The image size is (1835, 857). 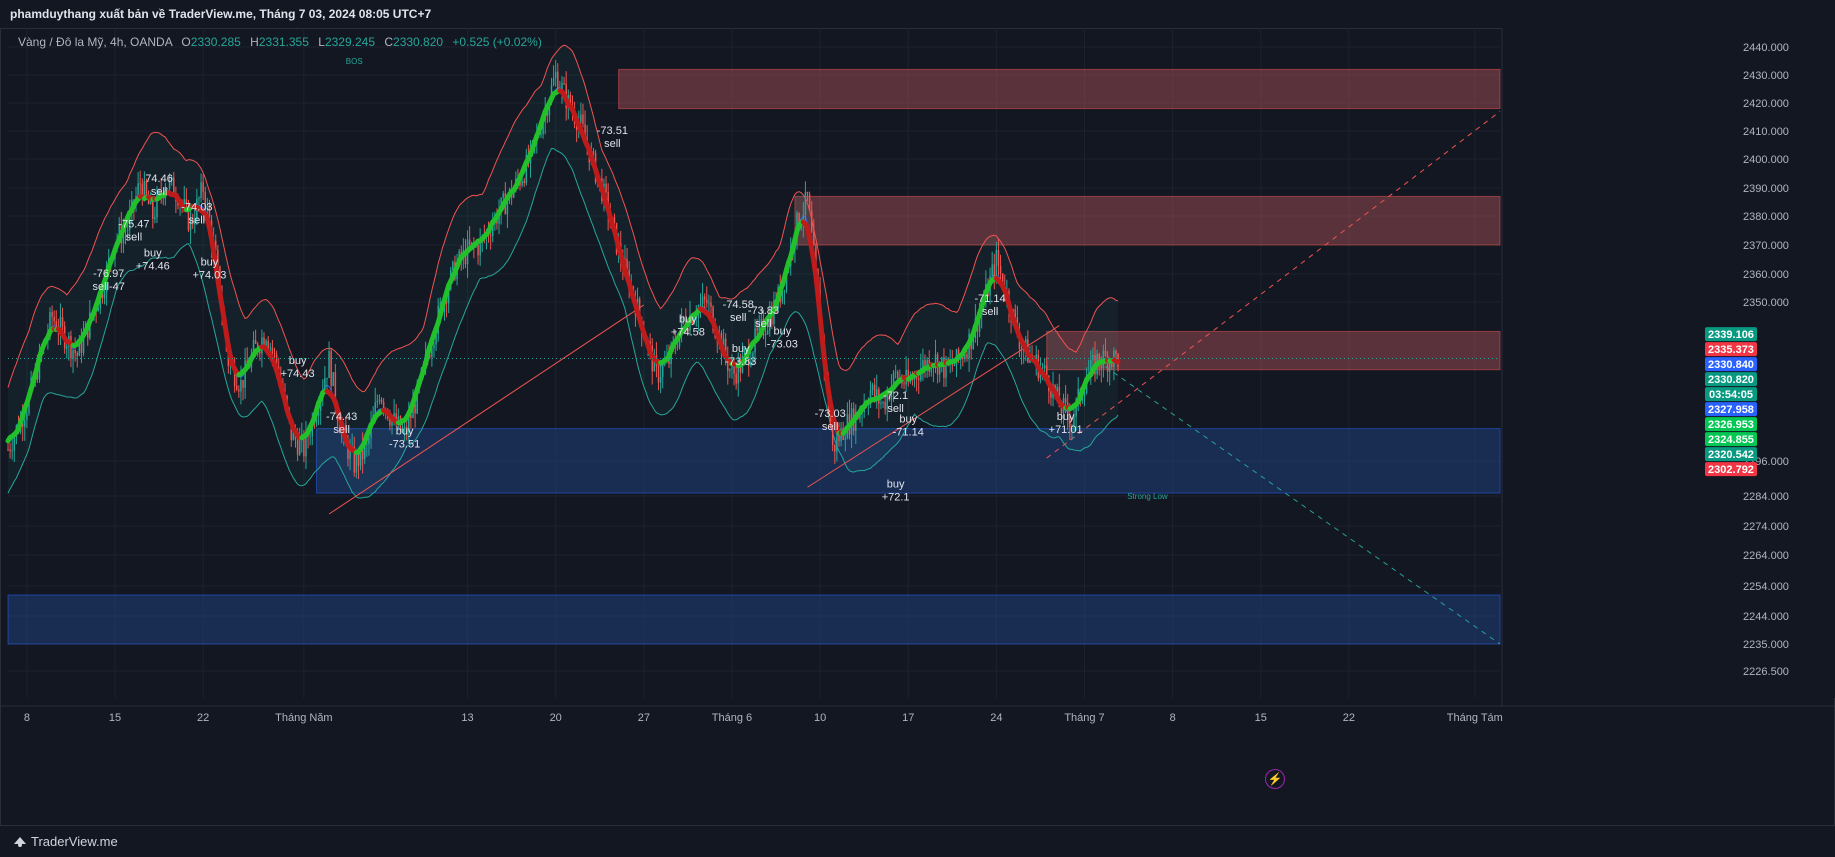 I want to click on supertrend-segment, so click(x=819, y=305).